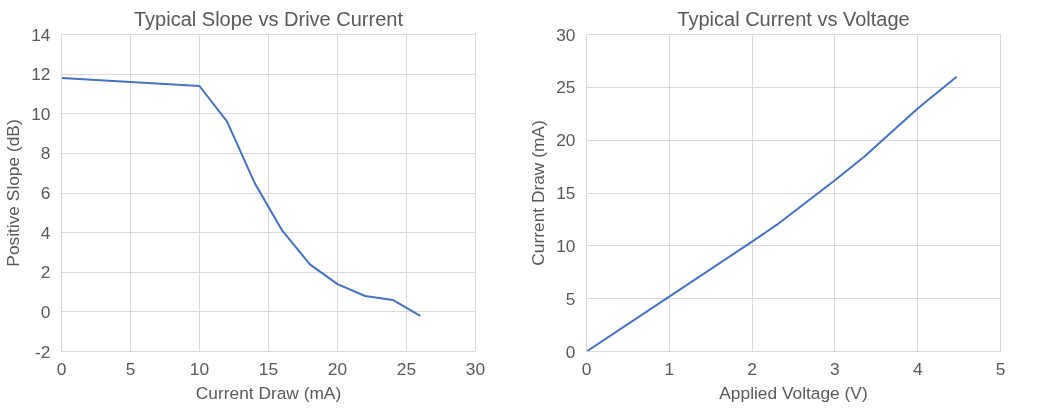  Describe the element at coordinates (337, 368) in the screenshot. I see `x-tick-label: 20` at that location.